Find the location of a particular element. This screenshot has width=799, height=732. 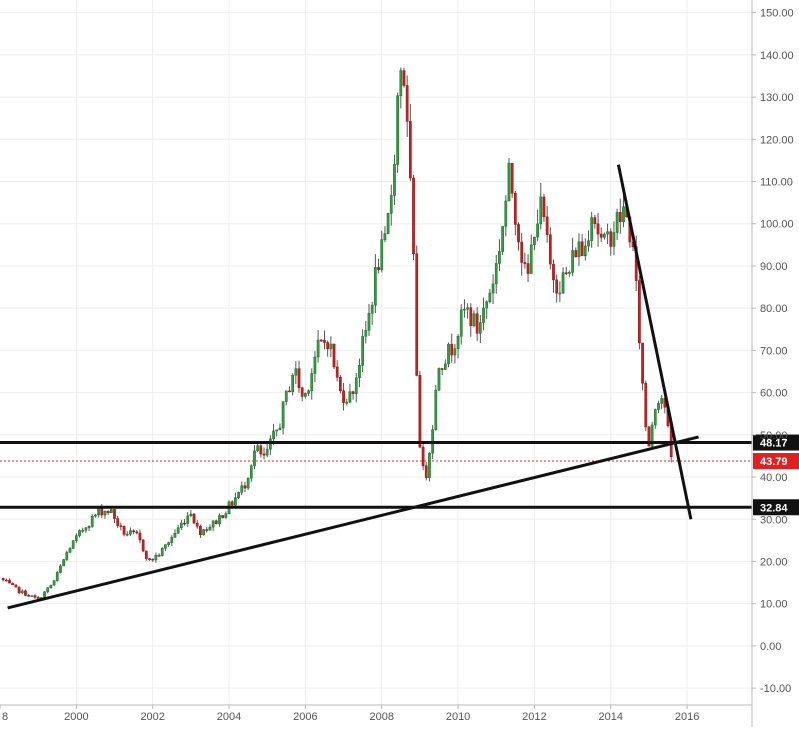

x-tick-label: 8 is located at coordinates (5, 717).